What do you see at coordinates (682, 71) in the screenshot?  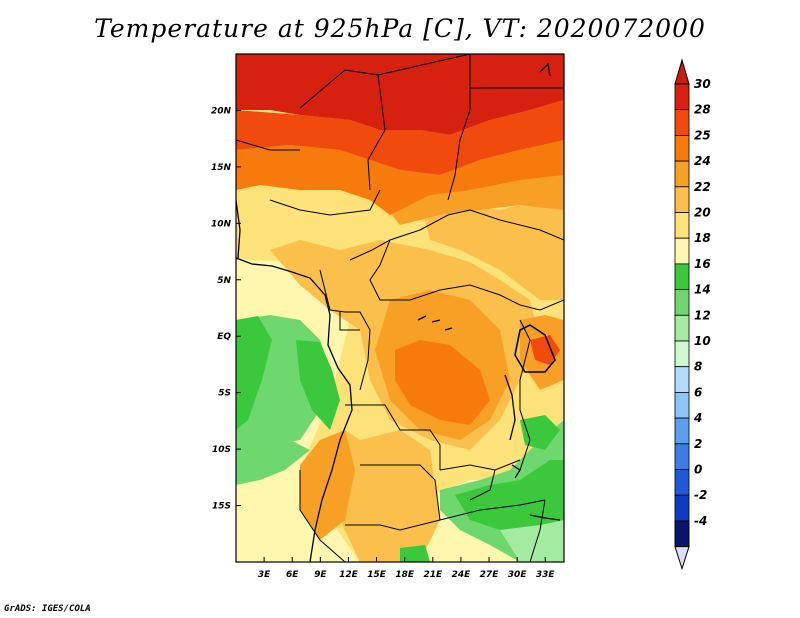 I see `colorbar-top-arrow` at bounding box center [682, 71].